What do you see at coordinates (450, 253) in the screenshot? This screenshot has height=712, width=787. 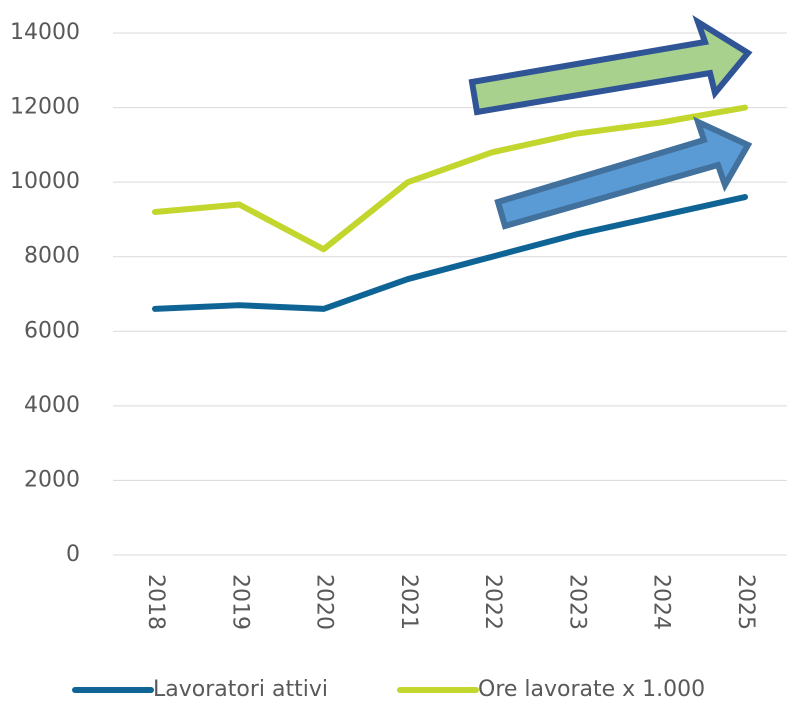 I see `series-line` at bounding box center [450, 253].